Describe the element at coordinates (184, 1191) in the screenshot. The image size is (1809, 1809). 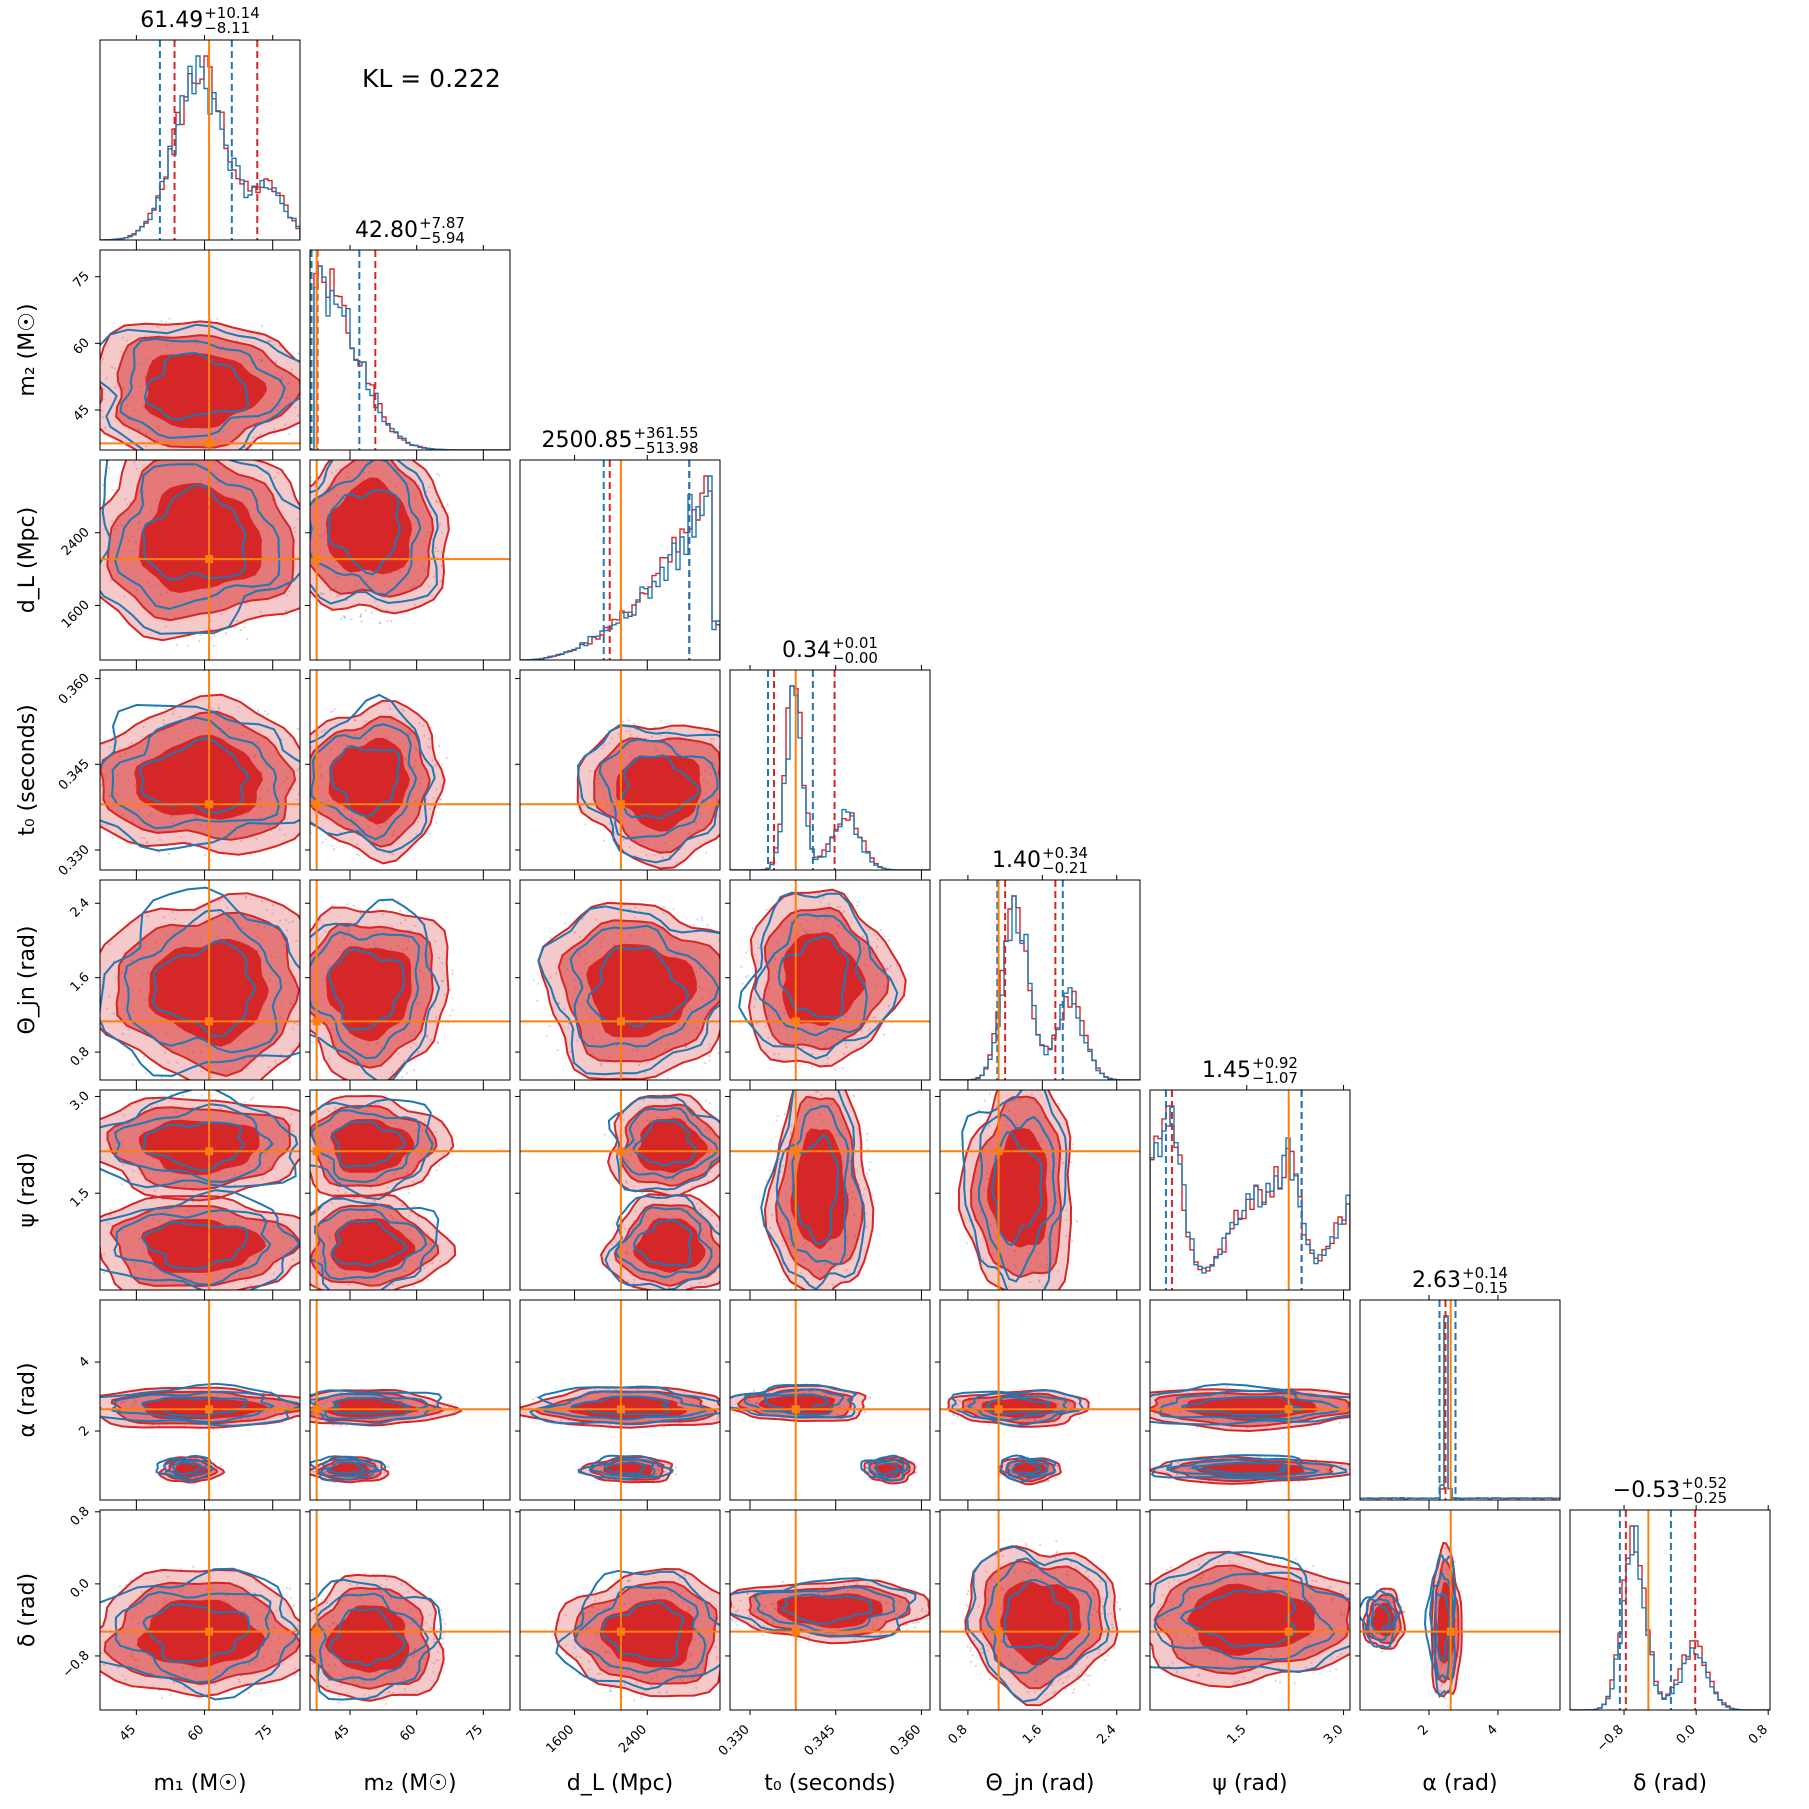
I see `panel-psi-m1: 1.53.0` at that location.